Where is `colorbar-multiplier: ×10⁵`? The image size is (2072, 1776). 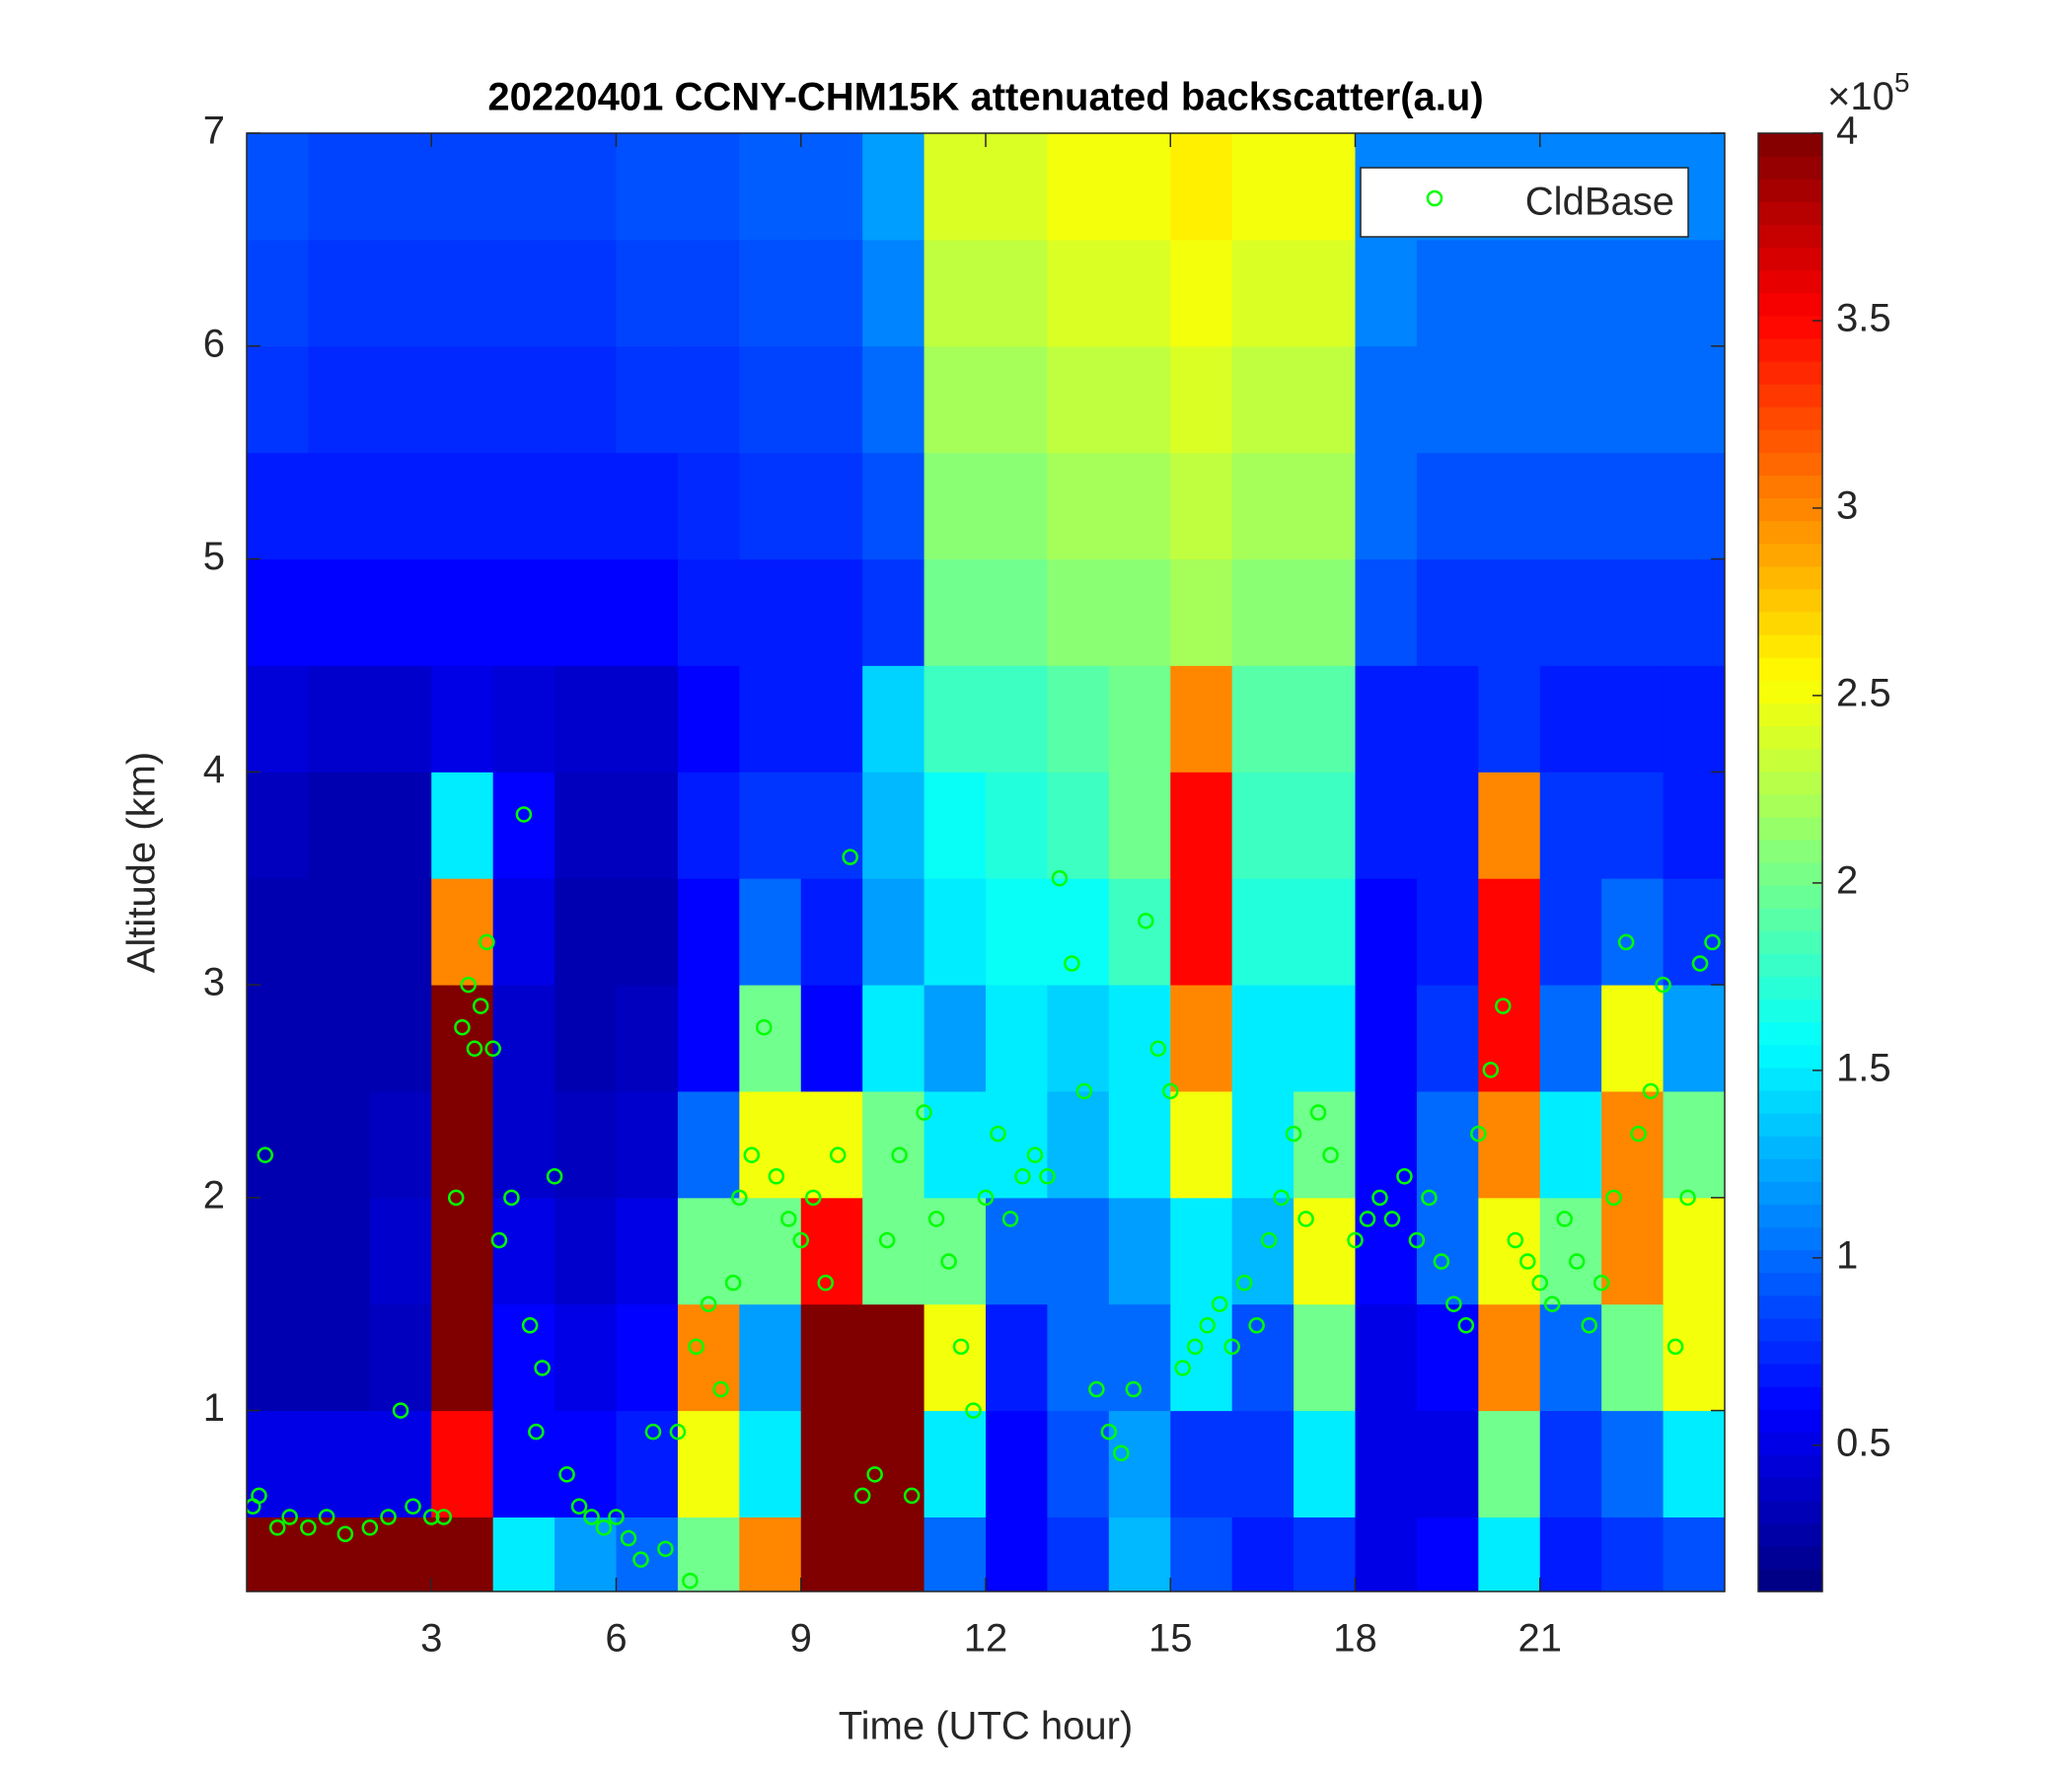
colorbar-multiplier: ×10⁵ is located at coordinates (1868, 92).